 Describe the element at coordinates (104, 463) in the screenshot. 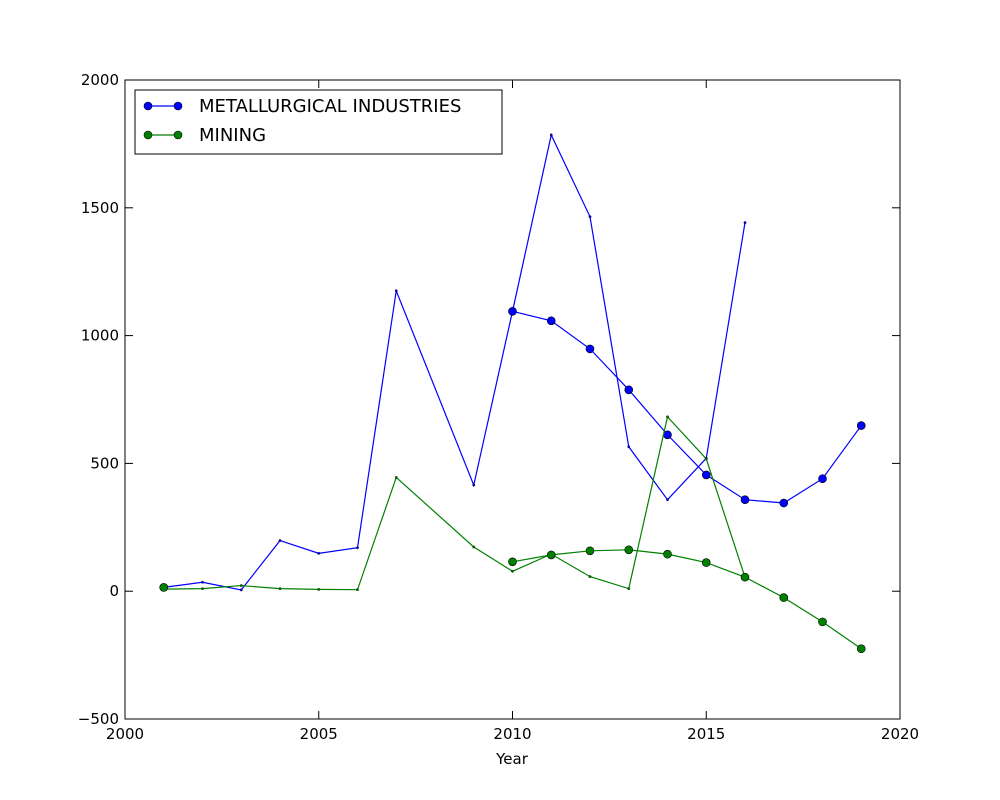

I see `y-tick-label: 500` at that location.